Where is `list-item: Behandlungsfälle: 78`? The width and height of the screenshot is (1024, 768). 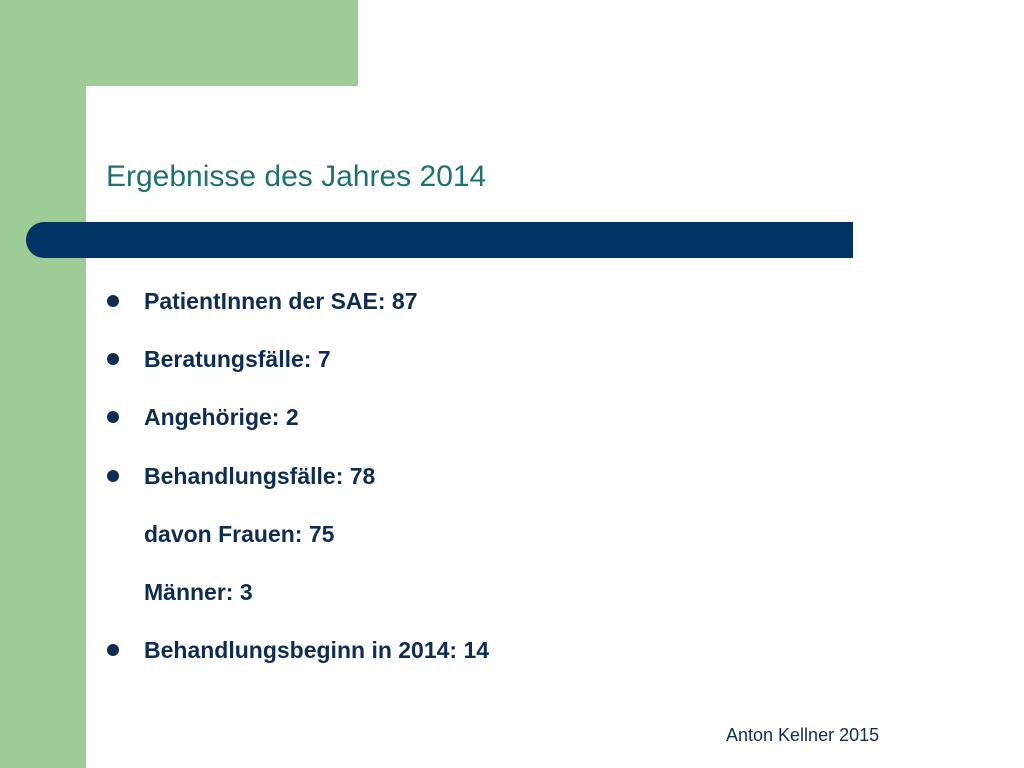
list-item: Behandlungsfälle: 78 is located at coordinates (484, 487).